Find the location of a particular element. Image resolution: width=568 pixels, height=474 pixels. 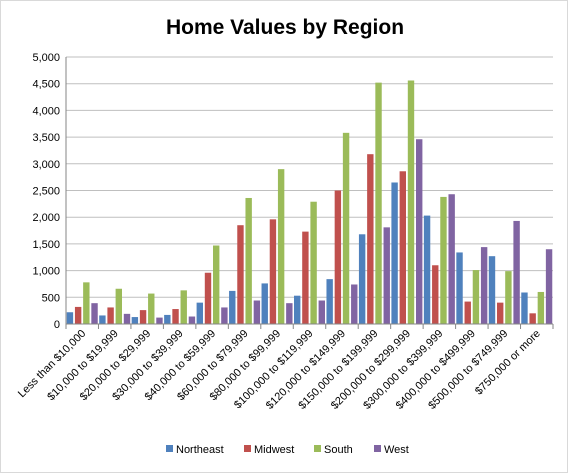

legend-swatch-south is located at coordinates (317, 448).